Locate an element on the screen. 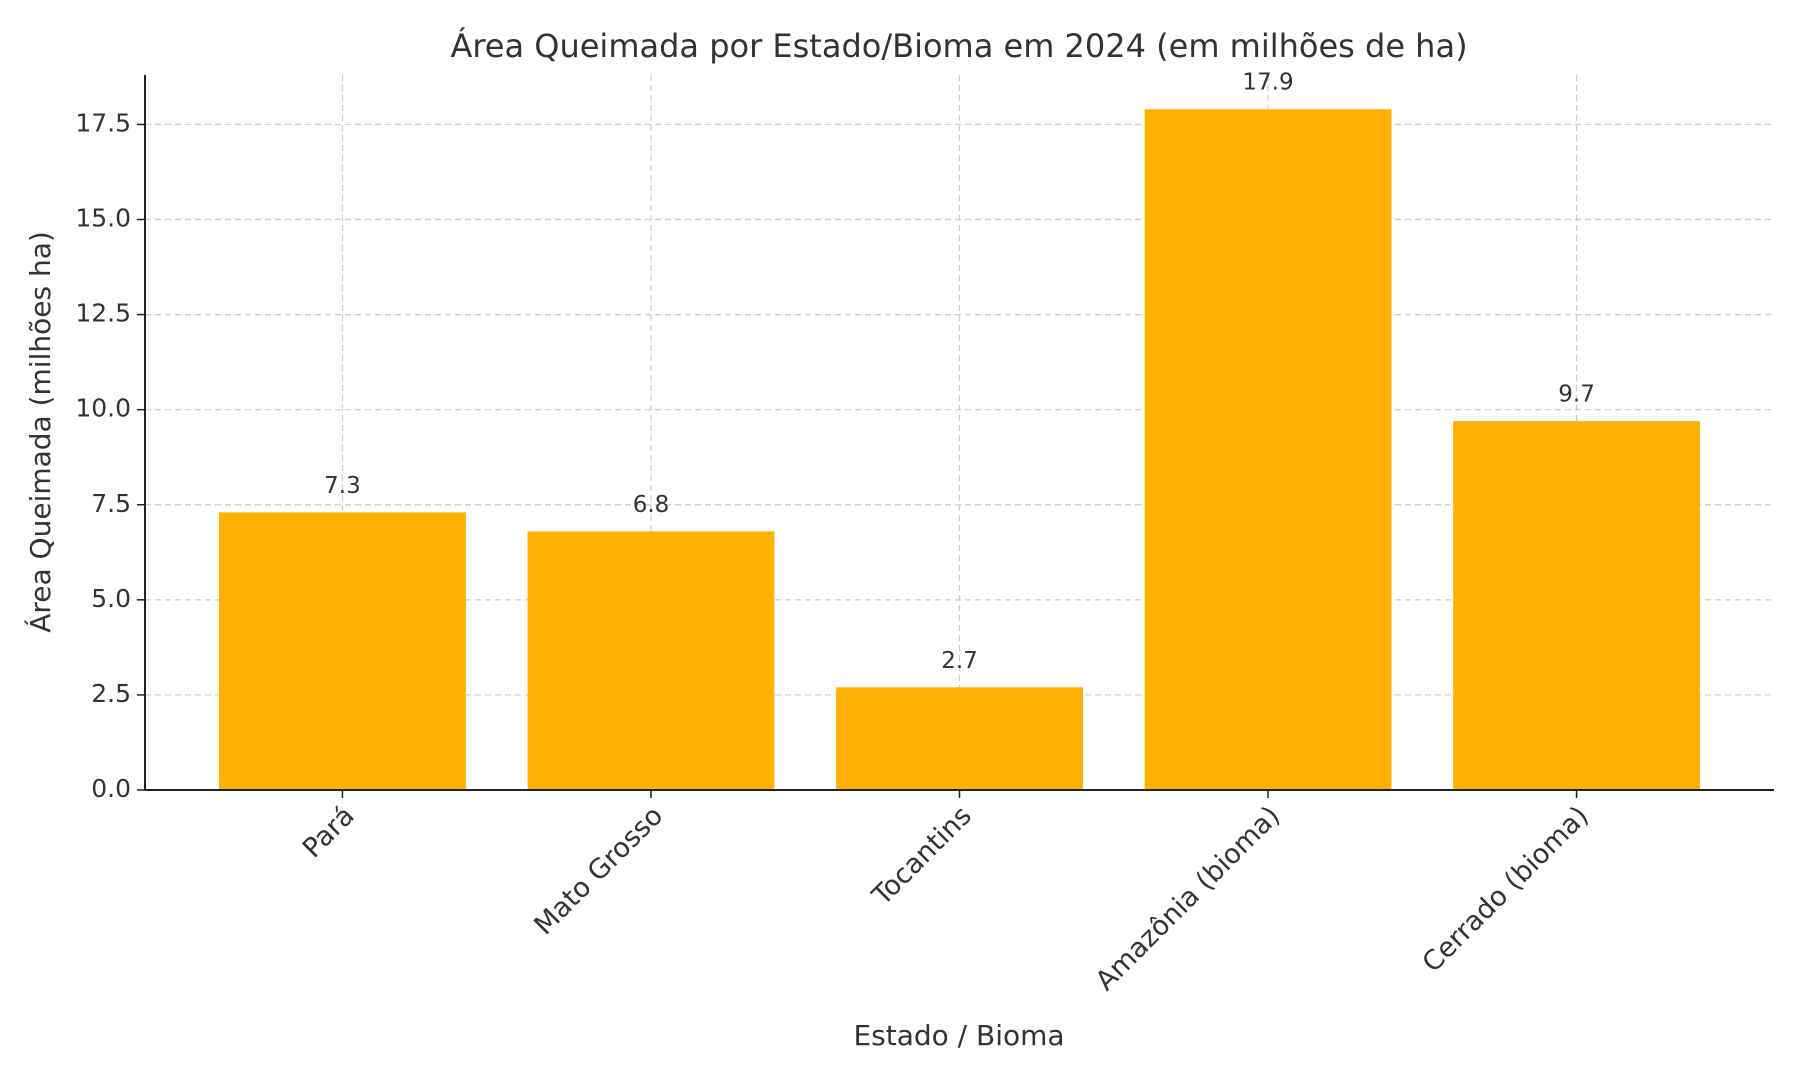  y-tick-label: 2.5 is located at coordinates (111, 693).